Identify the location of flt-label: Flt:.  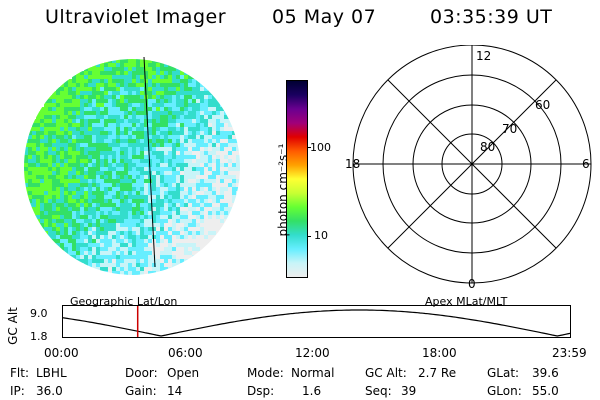
(19, 373).